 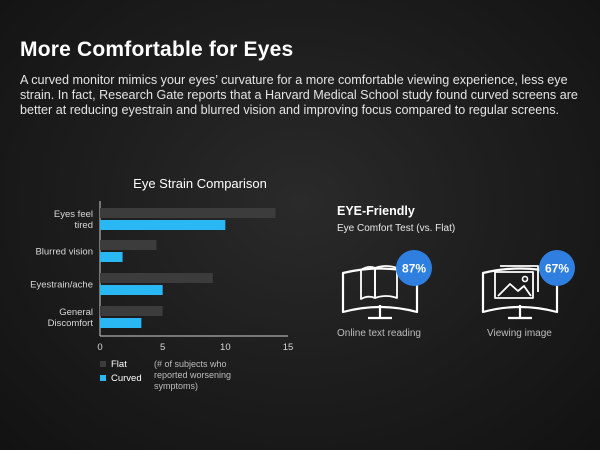 What do you see at coordinates (103, 378) in the screenshot?
I see `legend-swatch-curved` at bounding box center [103, 378].